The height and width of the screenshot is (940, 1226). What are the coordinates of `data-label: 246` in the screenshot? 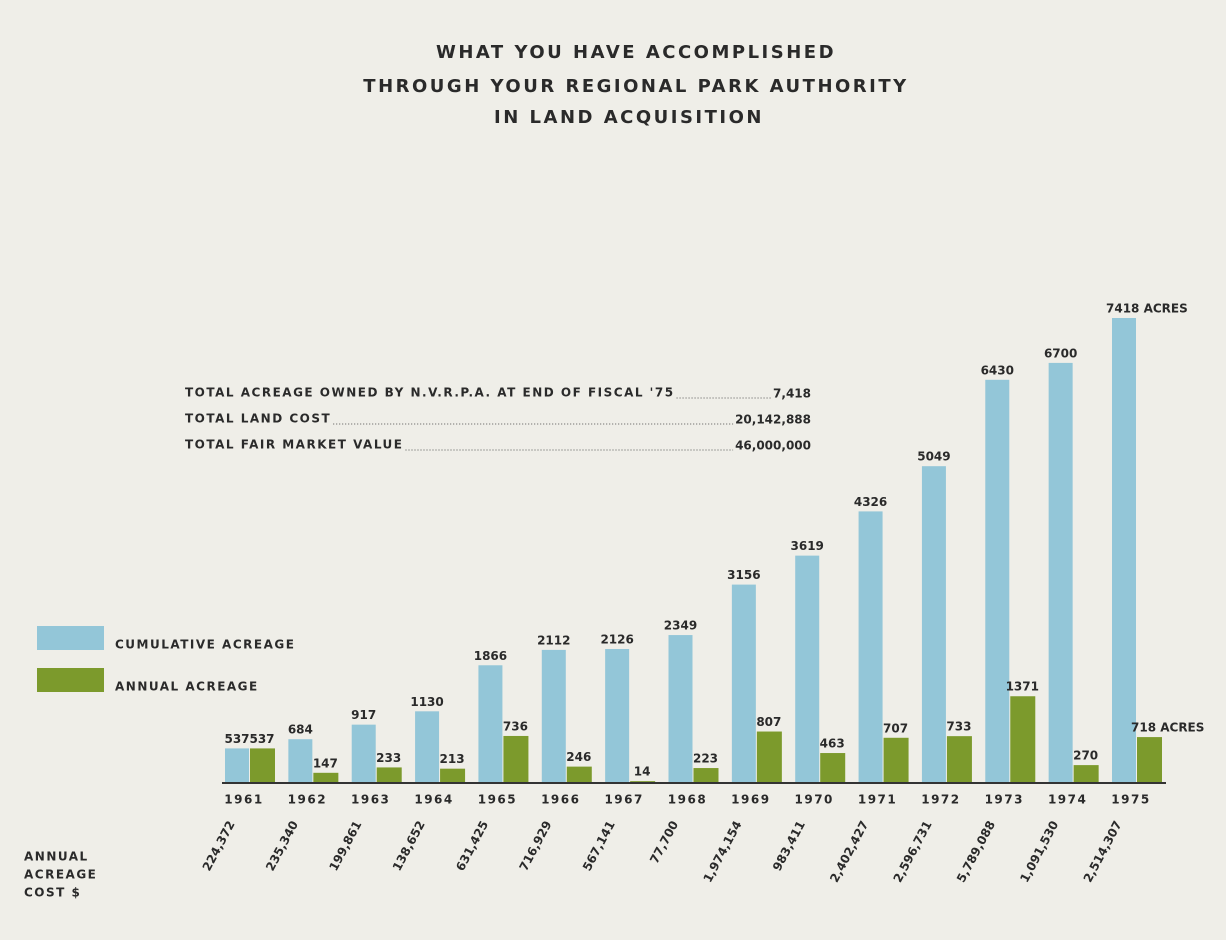 It's located at (578, 757).